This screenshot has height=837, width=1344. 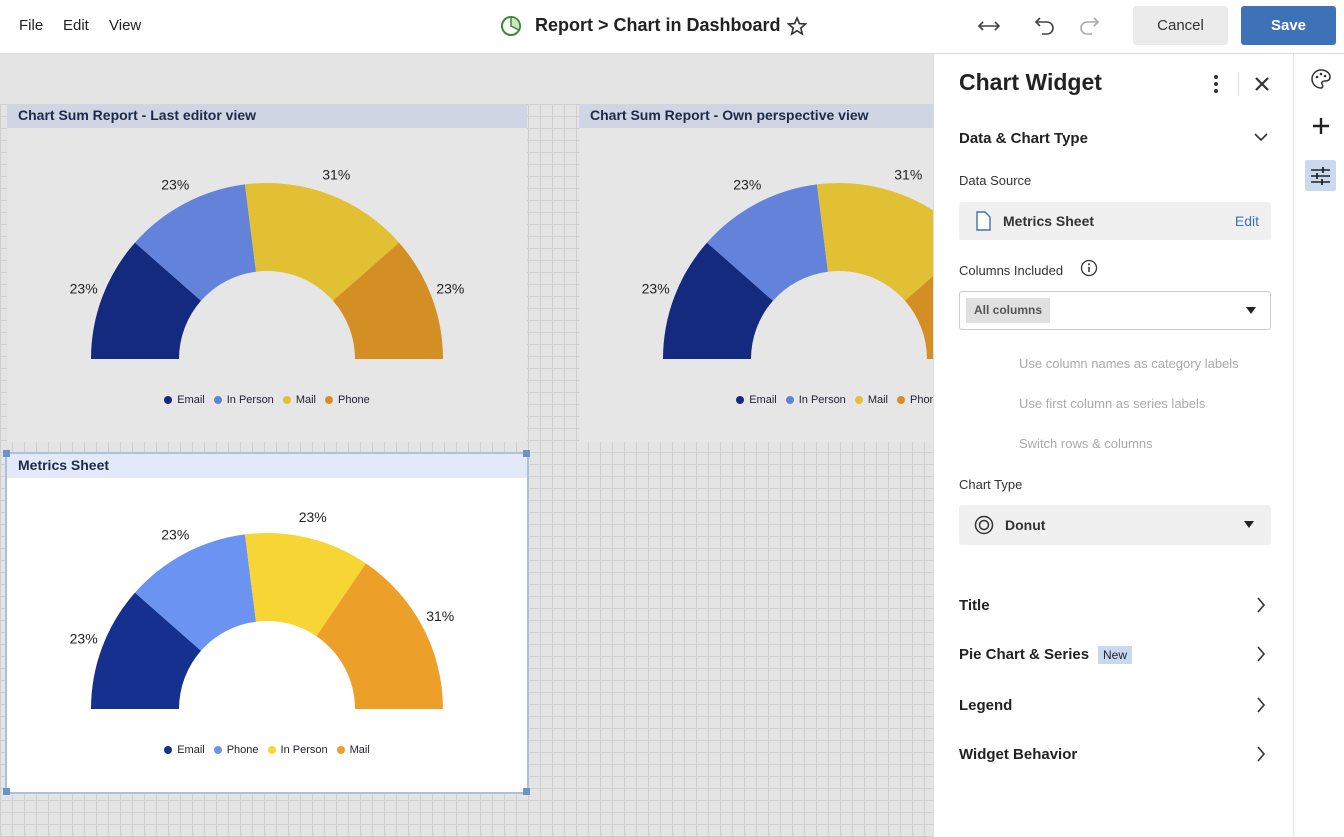 What do you see at coordinates (440, 616) in the screenshot?
I see `slice-label: 31%` at bounding box center [440, 616].